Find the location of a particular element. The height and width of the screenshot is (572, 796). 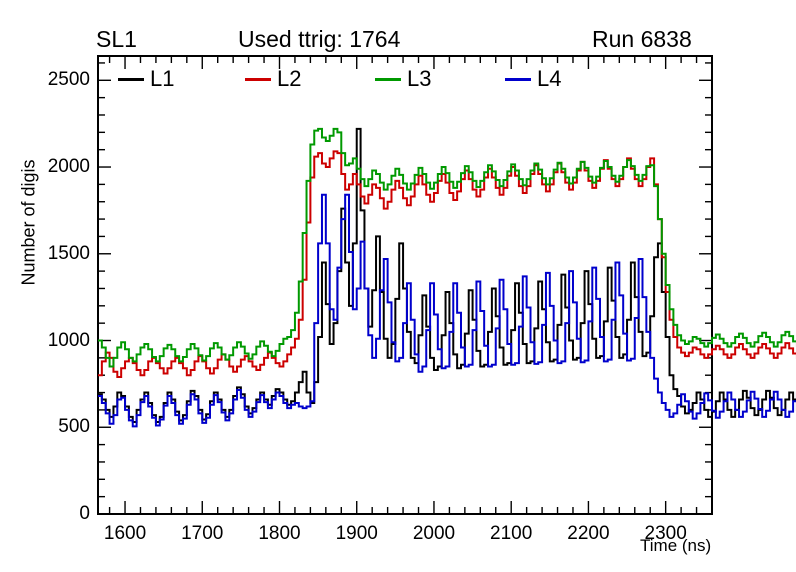

y-tick-label: 1500 is located at coordinates (68, 253).